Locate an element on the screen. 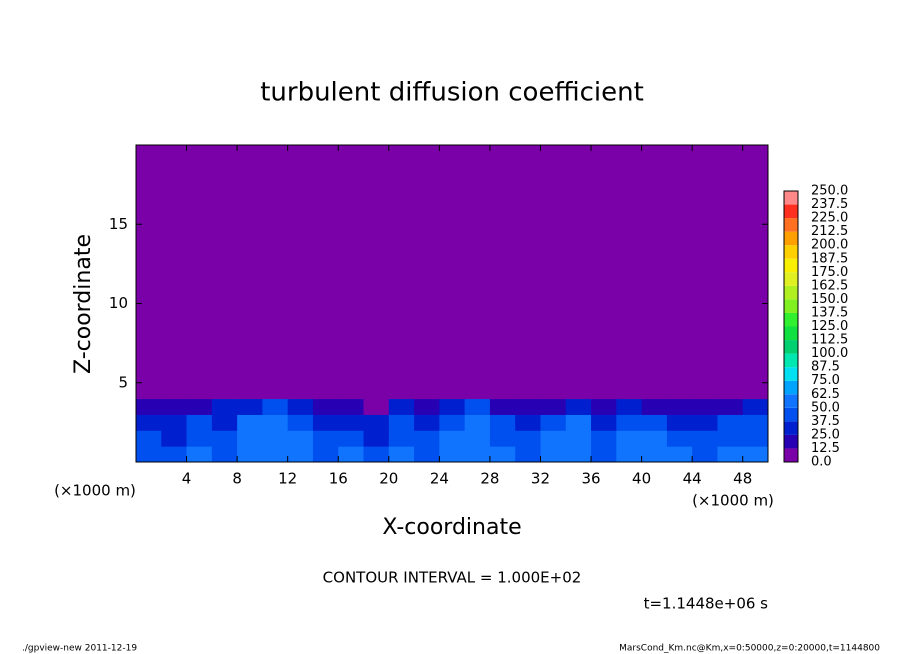  colorbar-label: 212.5 is located at coordinates (829, 231).